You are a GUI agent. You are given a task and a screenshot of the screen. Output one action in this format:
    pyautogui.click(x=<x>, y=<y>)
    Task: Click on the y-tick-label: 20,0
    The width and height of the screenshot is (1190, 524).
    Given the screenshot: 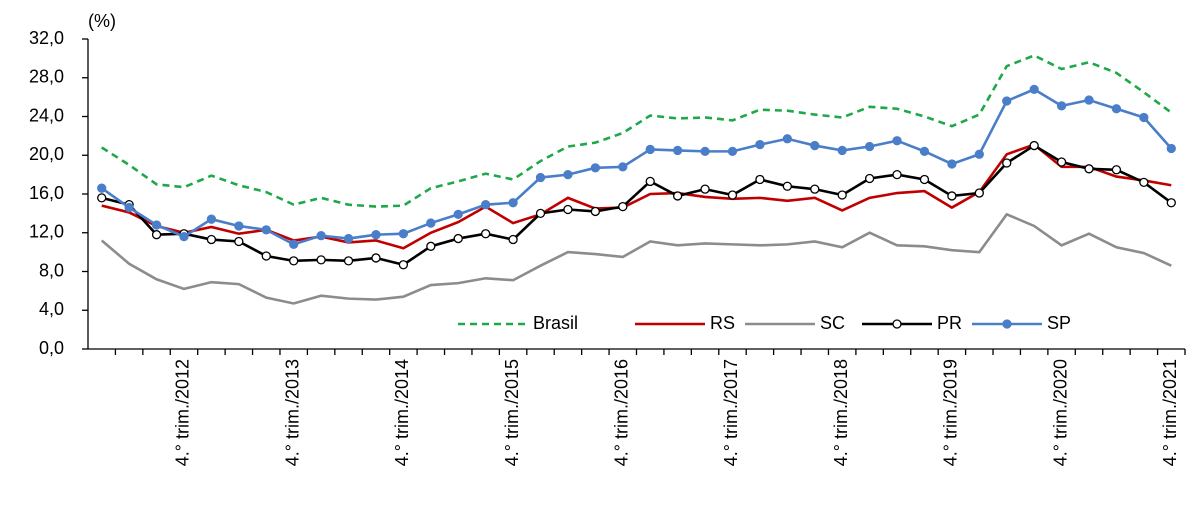 What is the action you would take?
    pyautogui.click(x=46, y=154)
    